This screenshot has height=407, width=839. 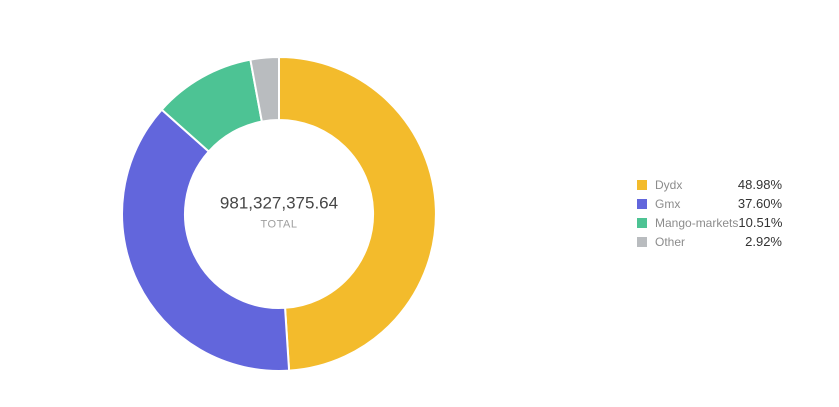 I want to click on pie-slice-other, so click(x=264, y=89).